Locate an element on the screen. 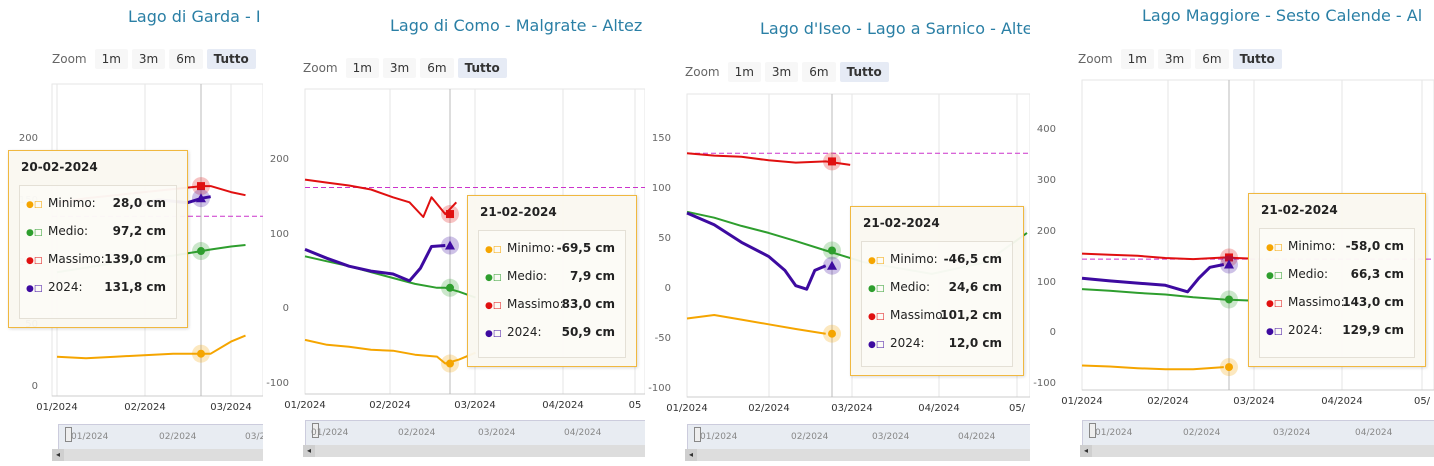  tooltip-series-value: 143,0 cm is located at coordinates (1373, 302).